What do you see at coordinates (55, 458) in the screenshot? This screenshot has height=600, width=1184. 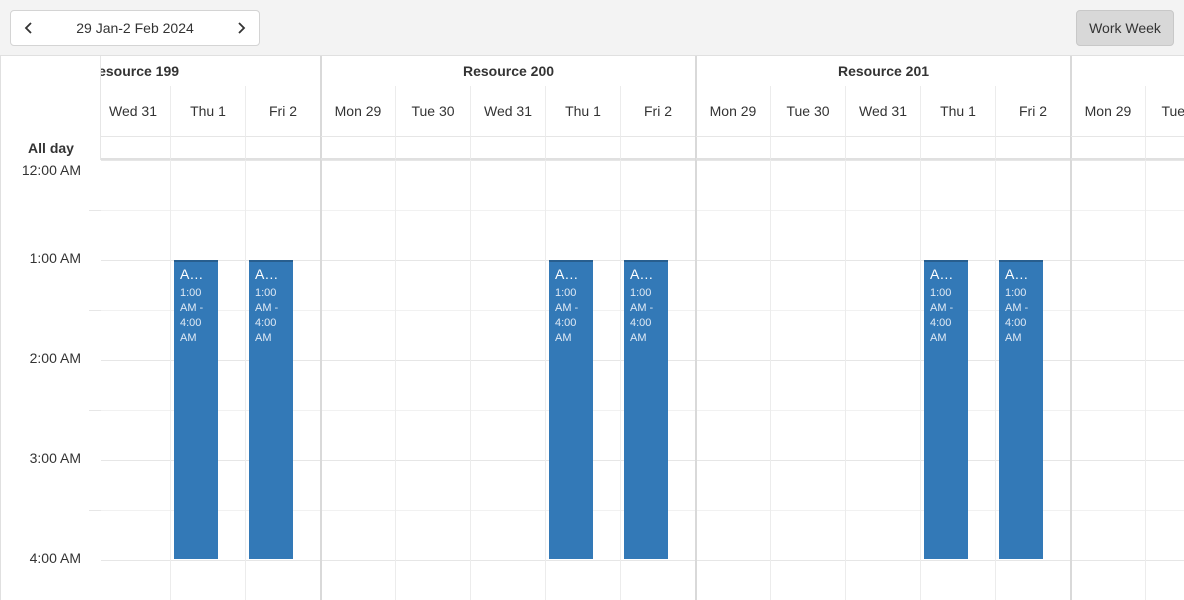 I see `time-label: 3:00 AM` at bounding box center [55, 458].